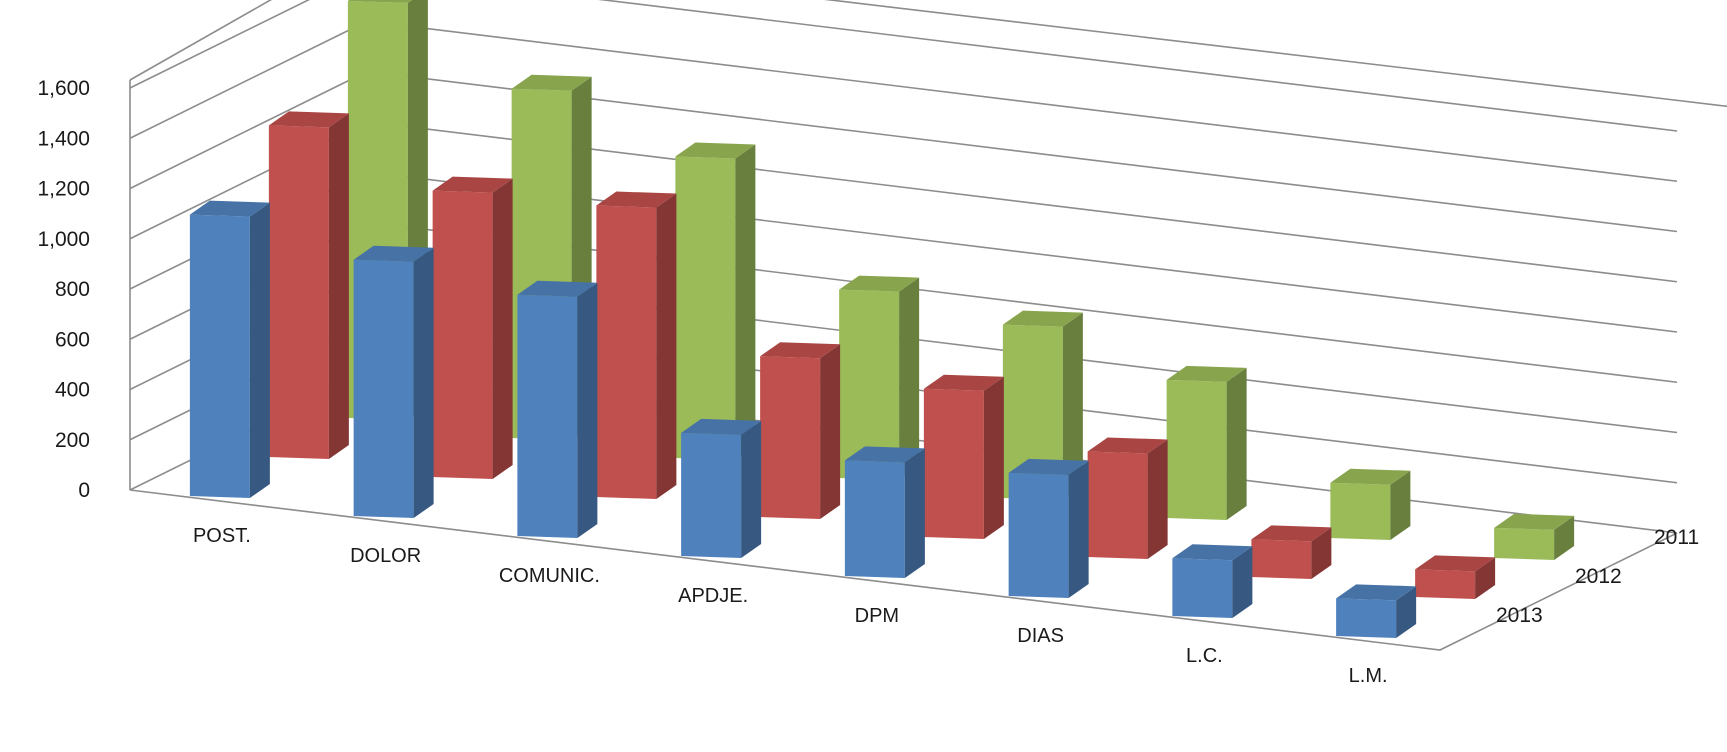  Describe the element at coordinates (713, 596) in the screenshot. I see `category-label-apdje: APDJE.` at that location.